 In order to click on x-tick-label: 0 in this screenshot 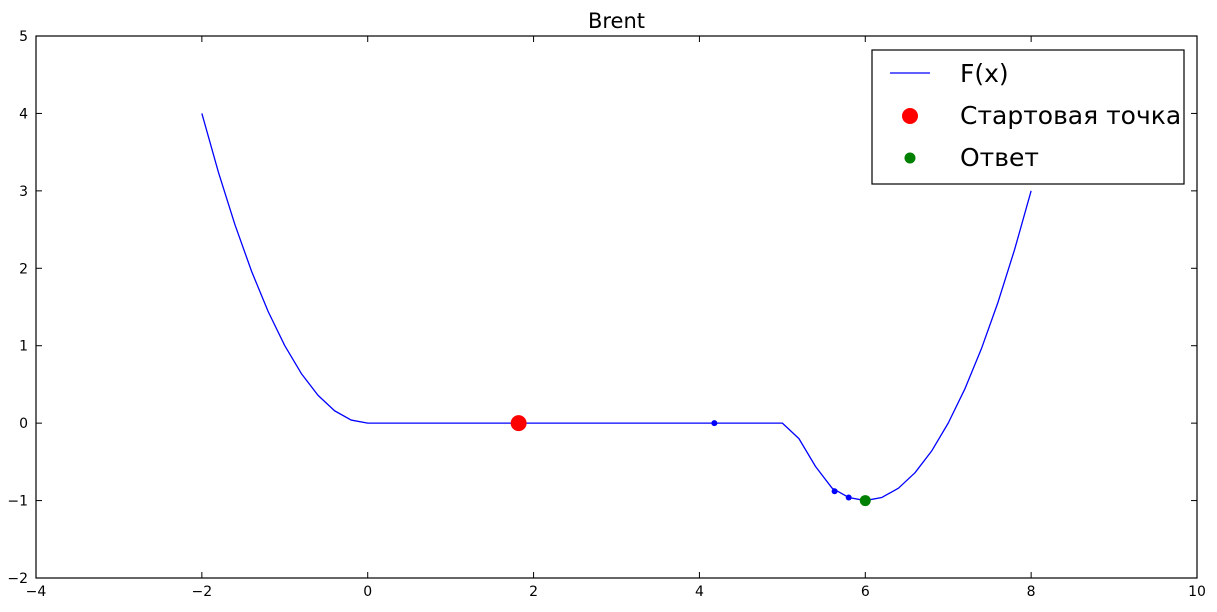, I will do `click(367, 592)`.